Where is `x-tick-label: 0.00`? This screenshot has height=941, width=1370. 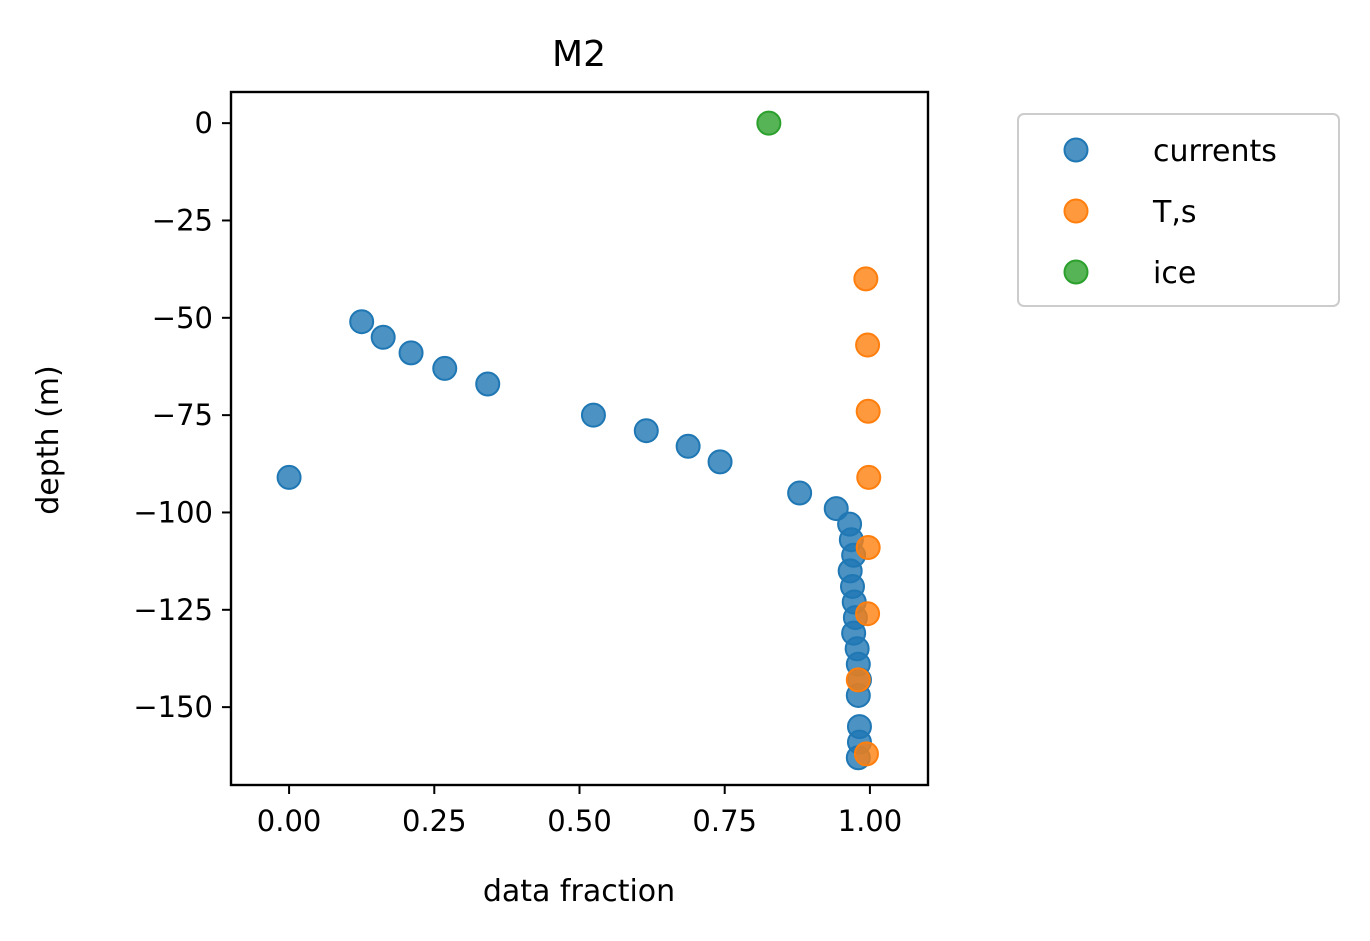
x-tick-label: 0.00 is located at coordinates (289, 821).